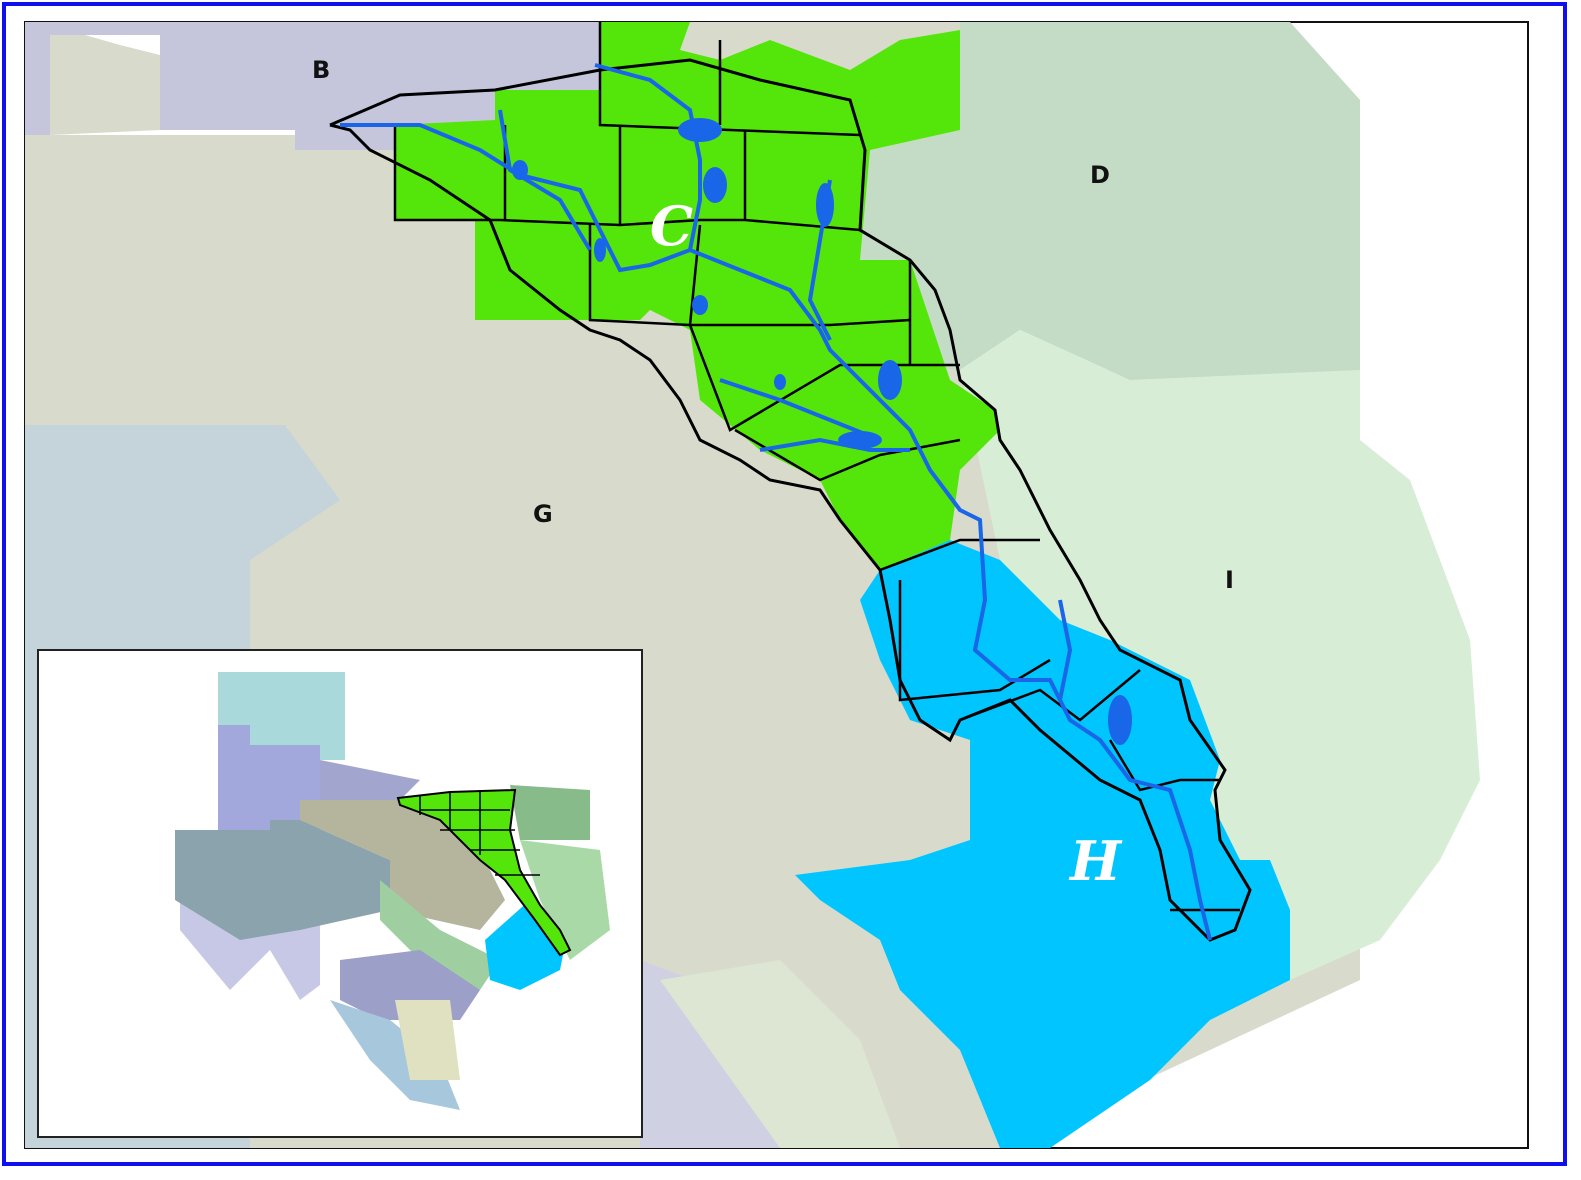  Describe the element at coordinates (321, 70) in the screenshot. I see `label-region-B: B` at that location.